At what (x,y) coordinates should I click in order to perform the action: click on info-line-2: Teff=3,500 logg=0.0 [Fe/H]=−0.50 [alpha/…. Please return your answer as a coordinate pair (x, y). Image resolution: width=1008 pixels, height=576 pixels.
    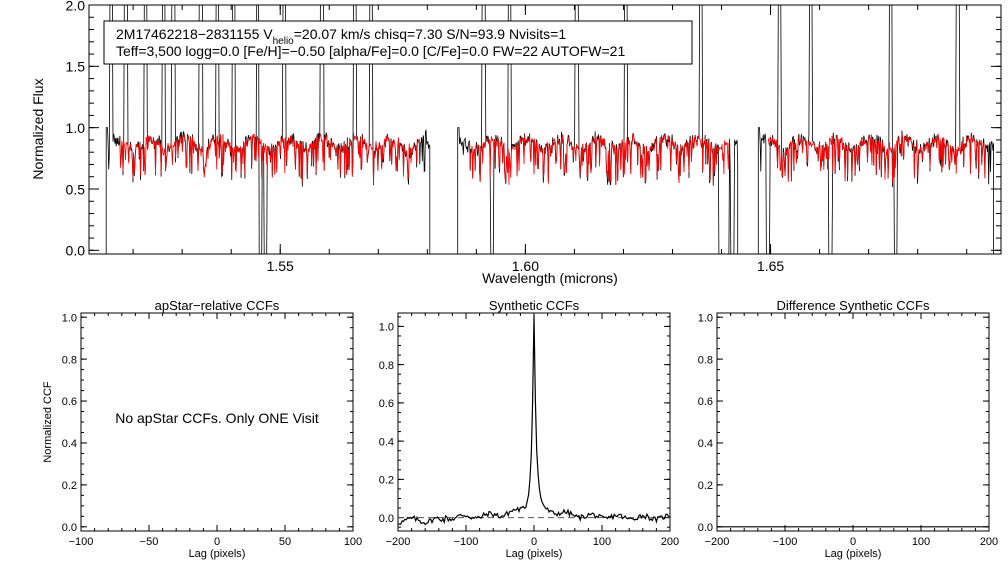
    Looking at the image, I should click on (370, 51).